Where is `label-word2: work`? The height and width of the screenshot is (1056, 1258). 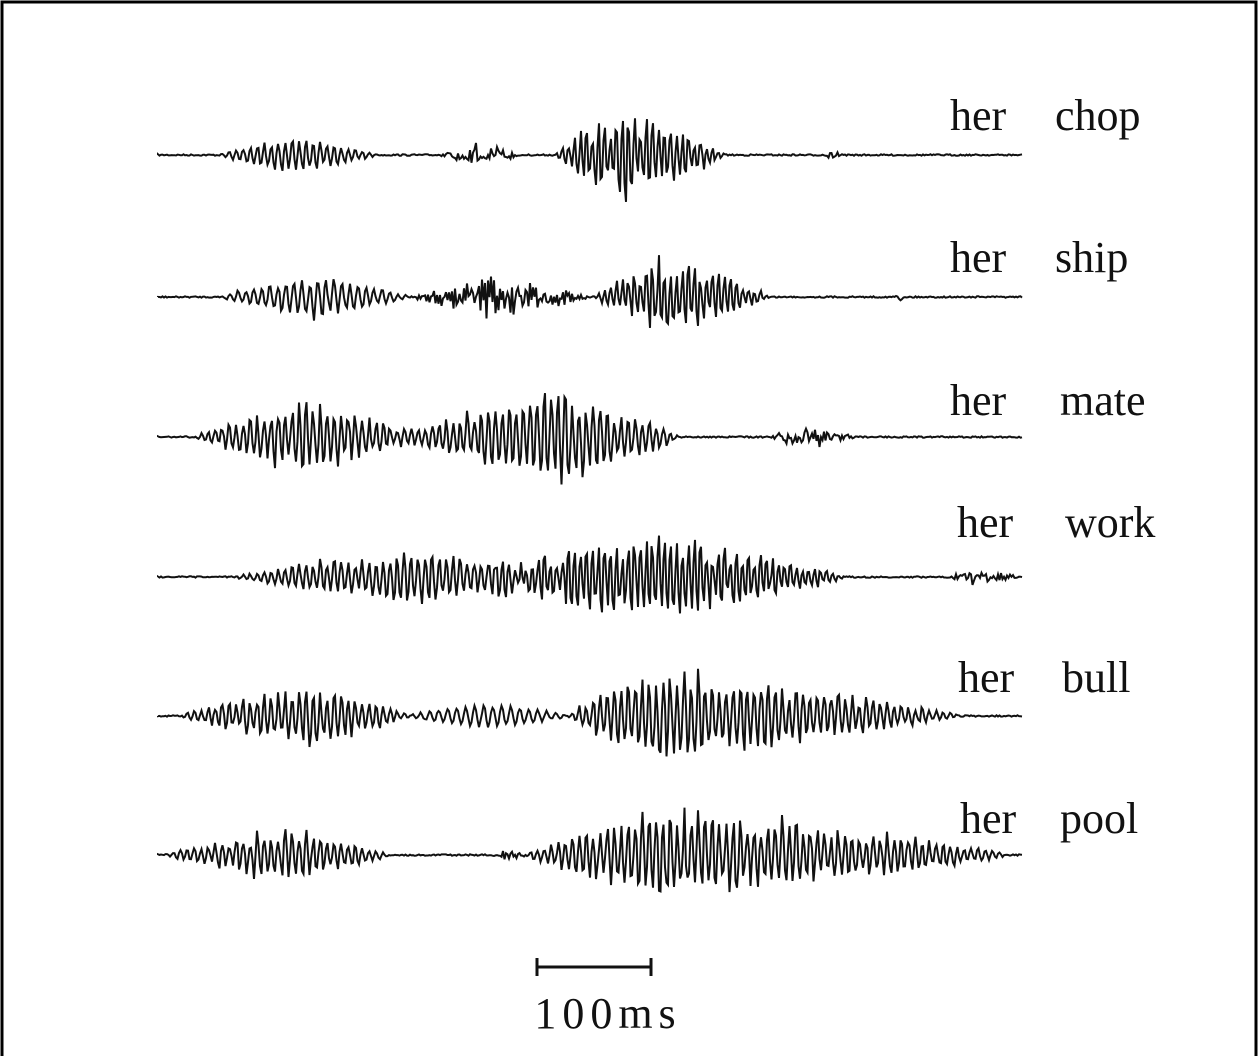
label-word2: work is located at coordinates (1110, 522).